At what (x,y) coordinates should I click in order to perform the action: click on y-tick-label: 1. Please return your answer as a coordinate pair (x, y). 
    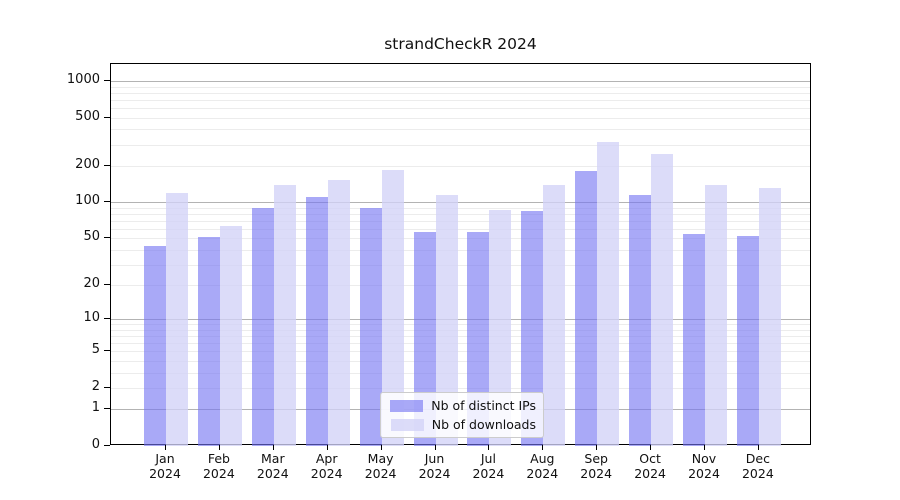
    Looking at the image, I should click on (95, 408).